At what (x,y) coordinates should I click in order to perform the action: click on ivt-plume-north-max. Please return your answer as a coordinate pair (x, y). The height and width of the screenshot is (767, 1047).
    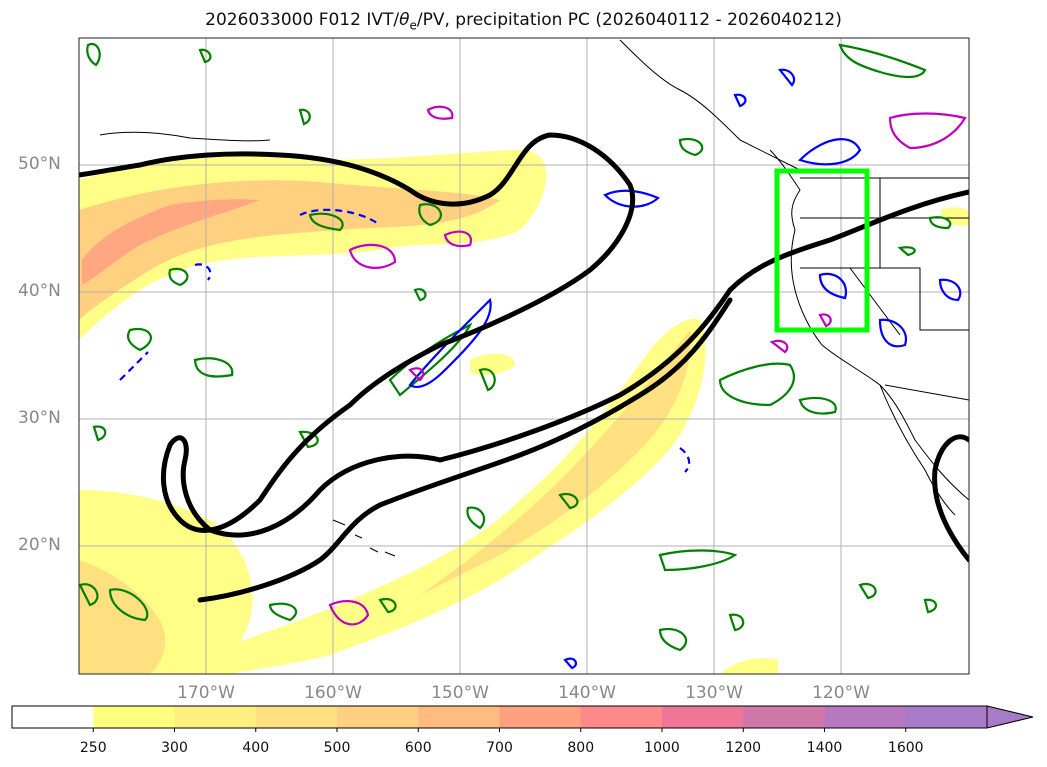
    Looking at the image, I should click on (171, 242).